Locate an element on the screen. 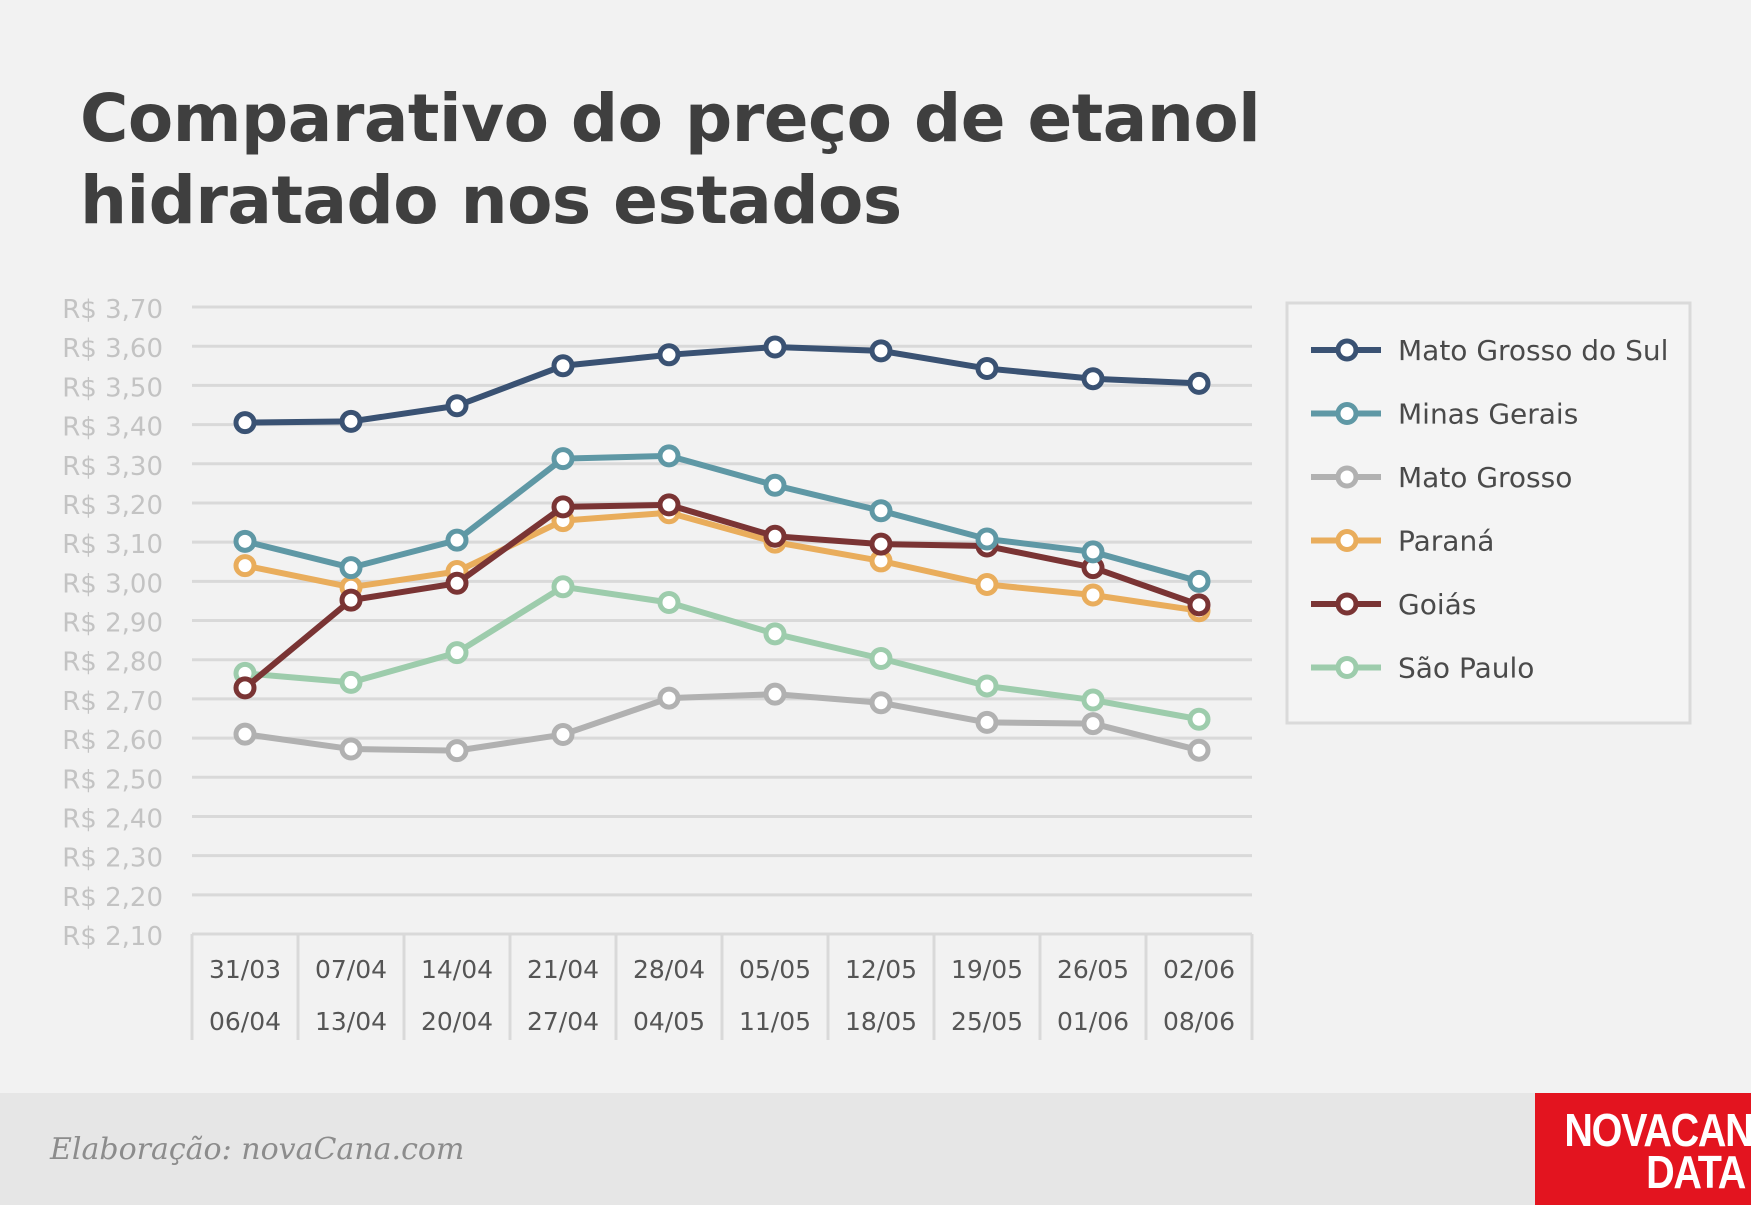 Image resolution: width=1751 pixels, height=1205 pixels. series-mato-grosso-do-sul is located at coordinates (722, 385).